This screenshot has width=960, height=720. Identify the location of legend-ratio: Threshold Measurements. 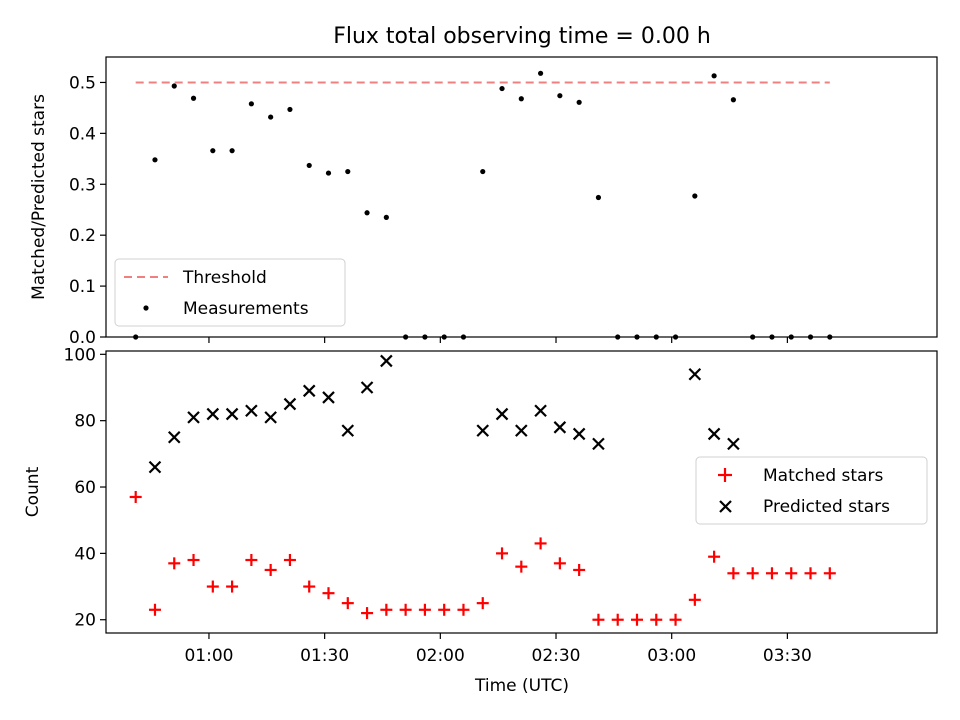
(230, 292).